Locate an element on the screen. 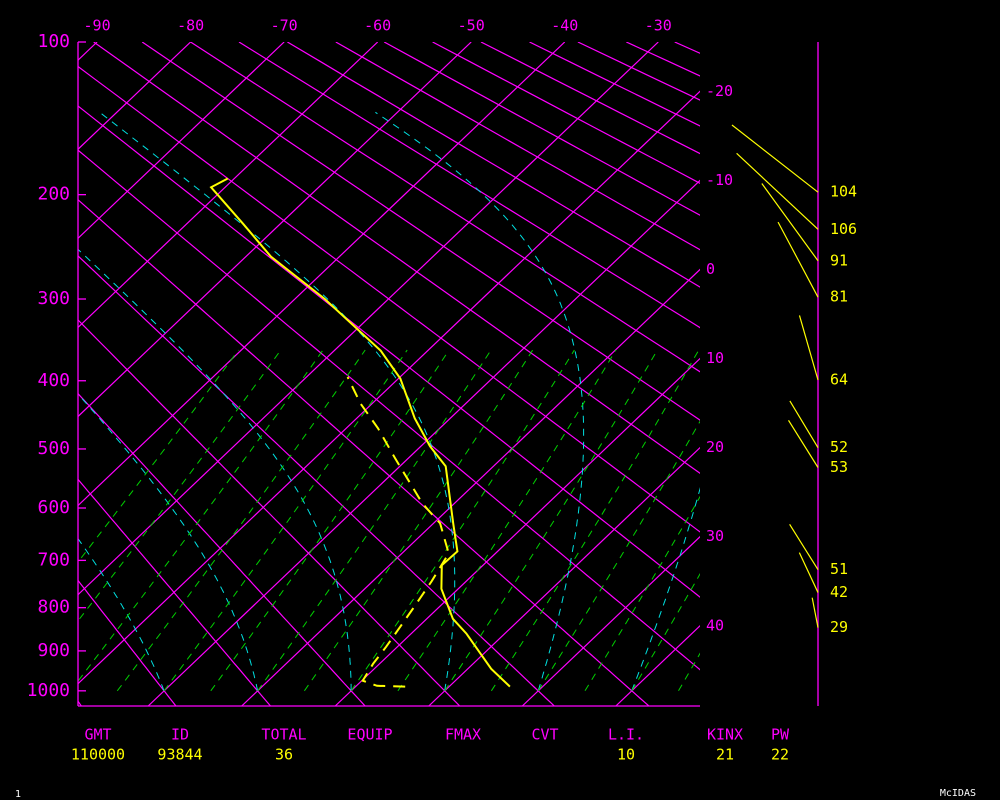 This screenshot has height=800, width=1000. footer-right: McIDAS is located at coordinates (958, 793).